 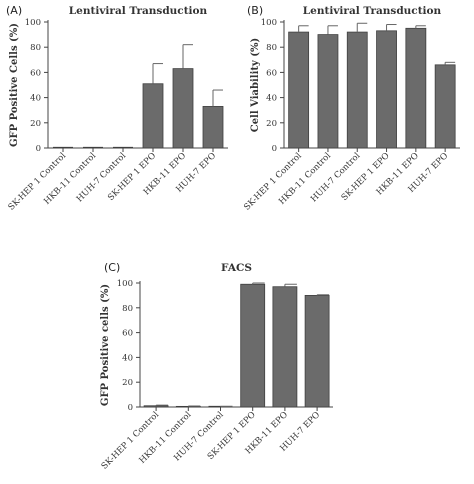 I want to click on category-label: SK-HEP 1 Control, so click(x=131, y=441).